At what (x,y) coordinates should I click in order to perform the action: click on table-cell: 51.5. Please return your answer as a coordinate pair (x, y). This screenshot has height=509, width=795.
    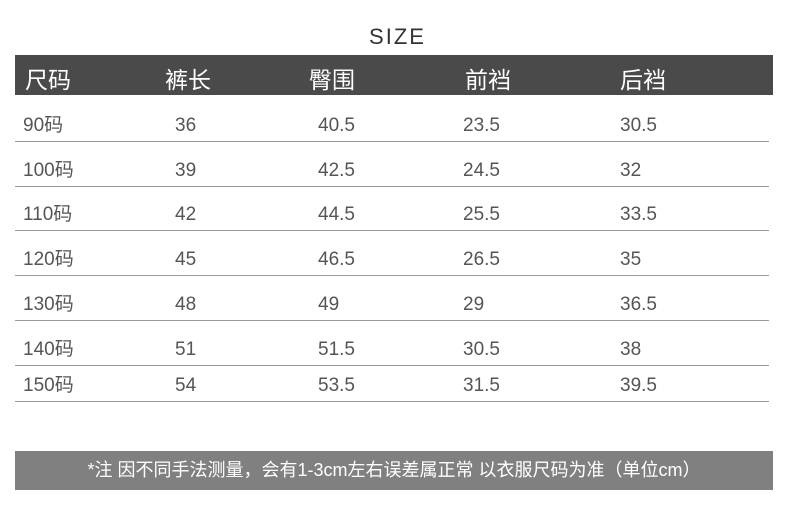
    Looking at the image, I should click on (336, 349).